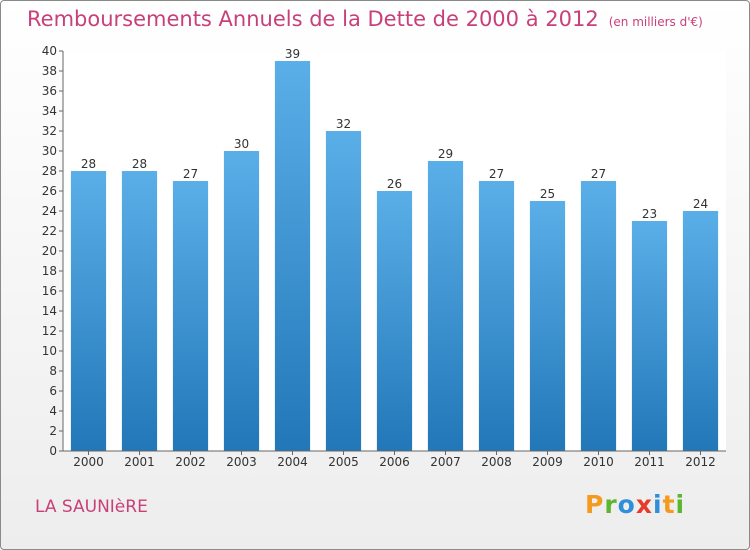 The height and width of the screenshot is (550, 750). Describe the element at coordinates (598, 174) in the screenshot. I see `value-label-2010: 27` at that location.